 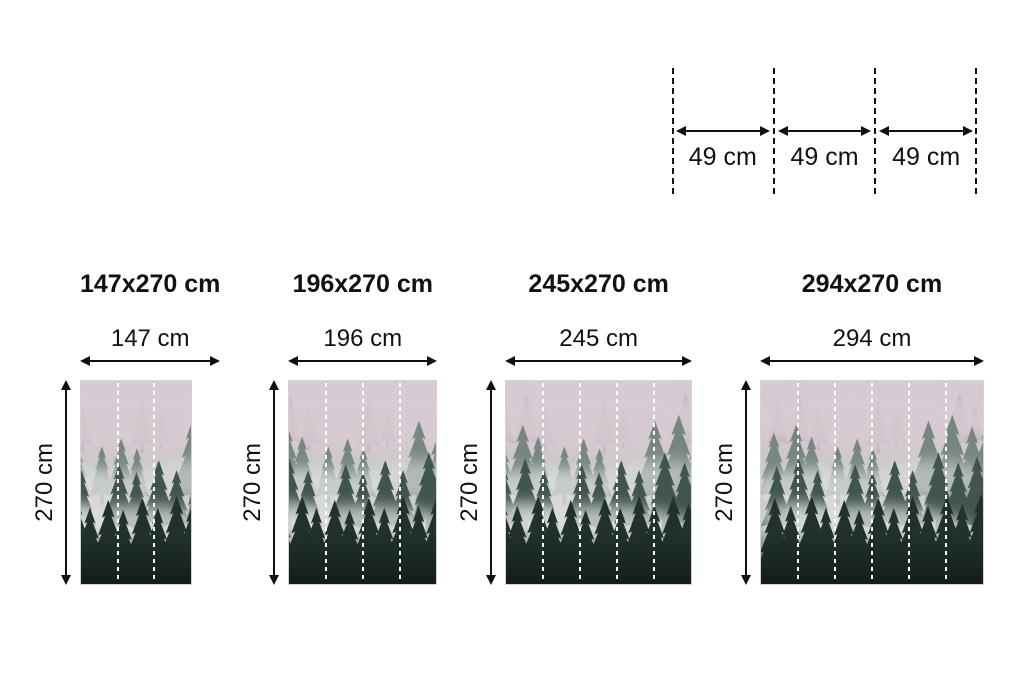 I want to click on size-title: 196x270 cm, so click(x=362, y=284).